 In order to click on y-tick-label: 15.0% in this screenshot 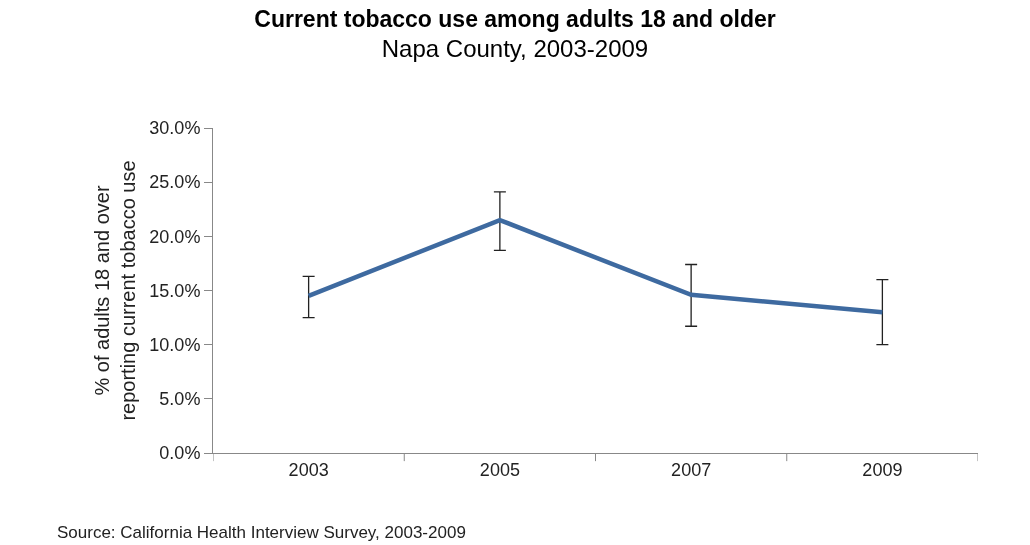, I will do `click(175, 290)`.